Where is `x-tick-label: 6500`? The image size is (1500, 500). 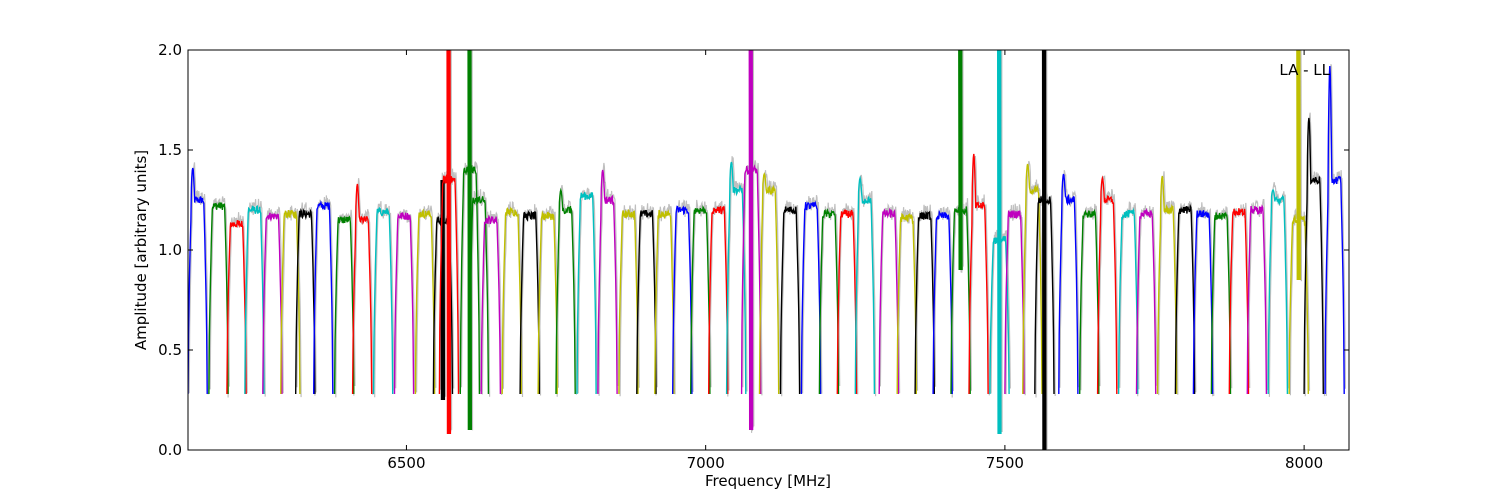 x-tick-label: 6500 is located at coordinates (406, 463).